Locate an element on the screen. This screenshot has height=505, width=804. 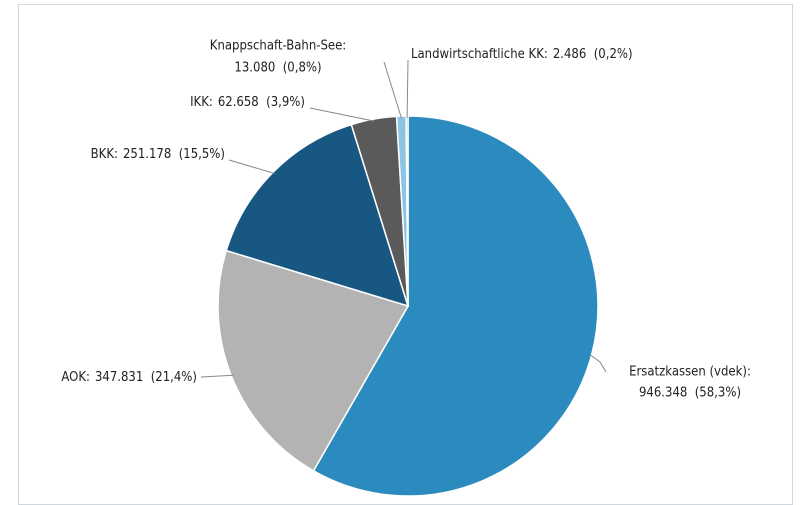
slice-label: Knappschaft-Bahn-See: is located at coordinates (278, 46).